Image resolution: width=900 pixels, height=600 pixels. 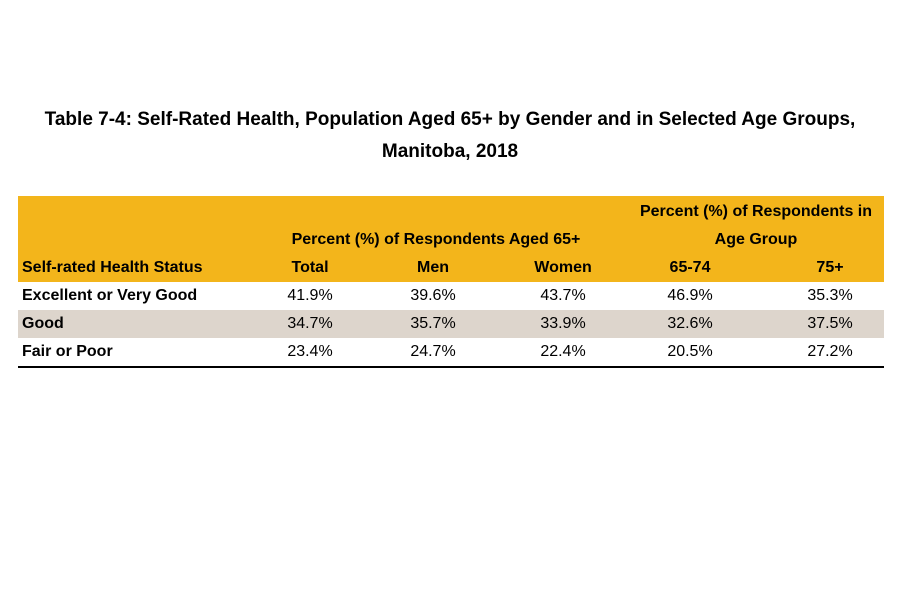 I want to click on cell-value: 41.9%, so click(x=310, y=295).